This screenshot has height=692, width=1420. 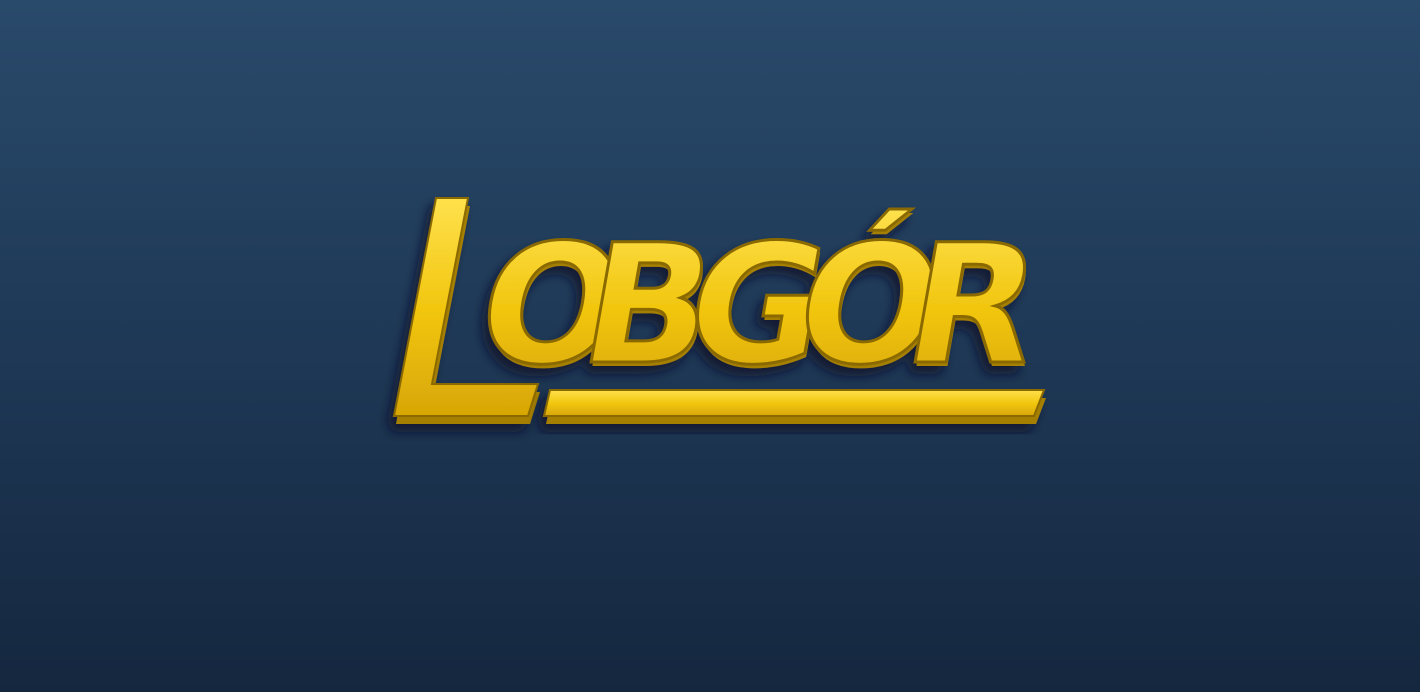 I want to click on underline-bar, so click(x=794, y=406).